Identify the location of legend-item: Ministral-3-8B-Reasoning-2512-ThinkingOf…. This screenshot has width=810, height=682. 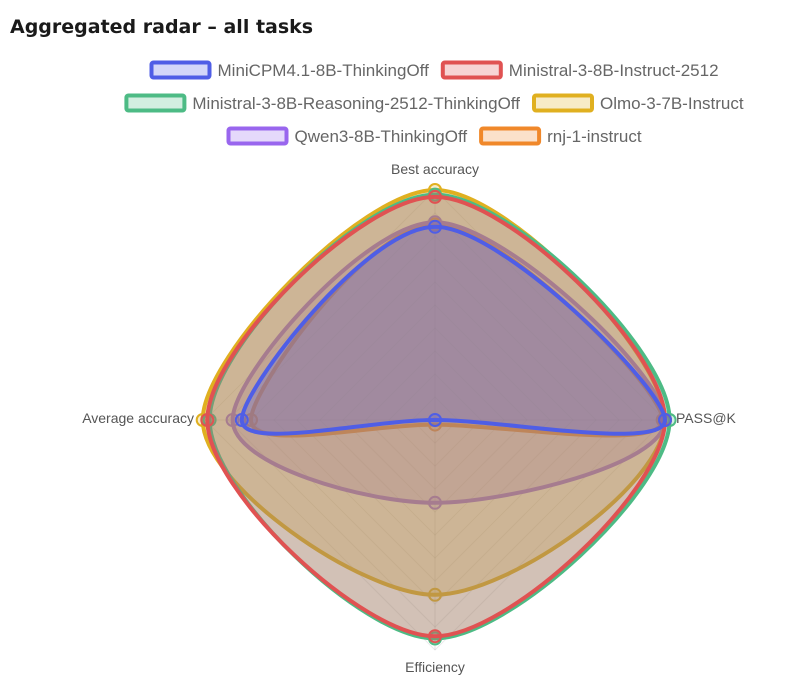
(322, 103).